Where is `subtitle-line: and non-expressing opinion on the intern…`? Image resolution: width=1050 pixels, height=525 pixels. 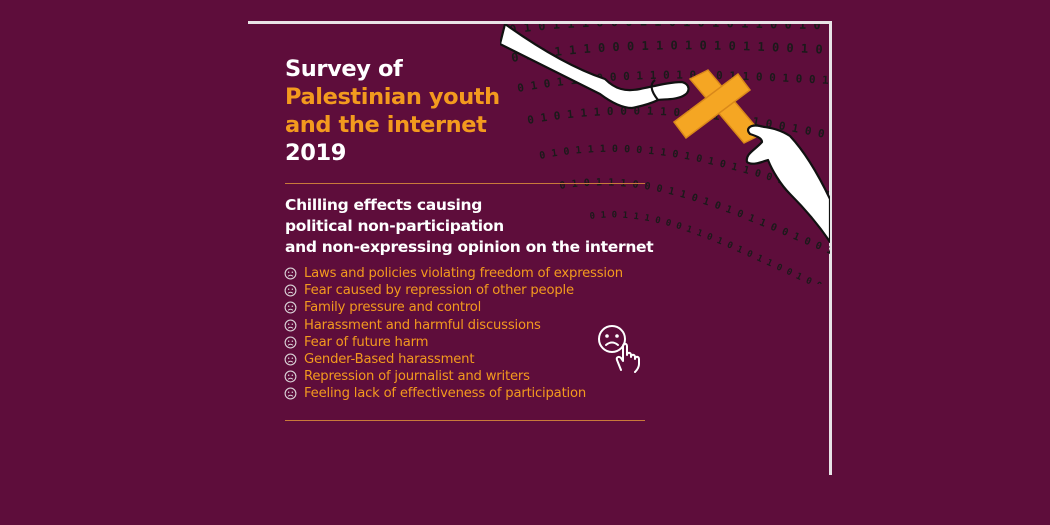 subtitle-line: and non-expressing opinion on the intern… is located at coordinates (469, 247).